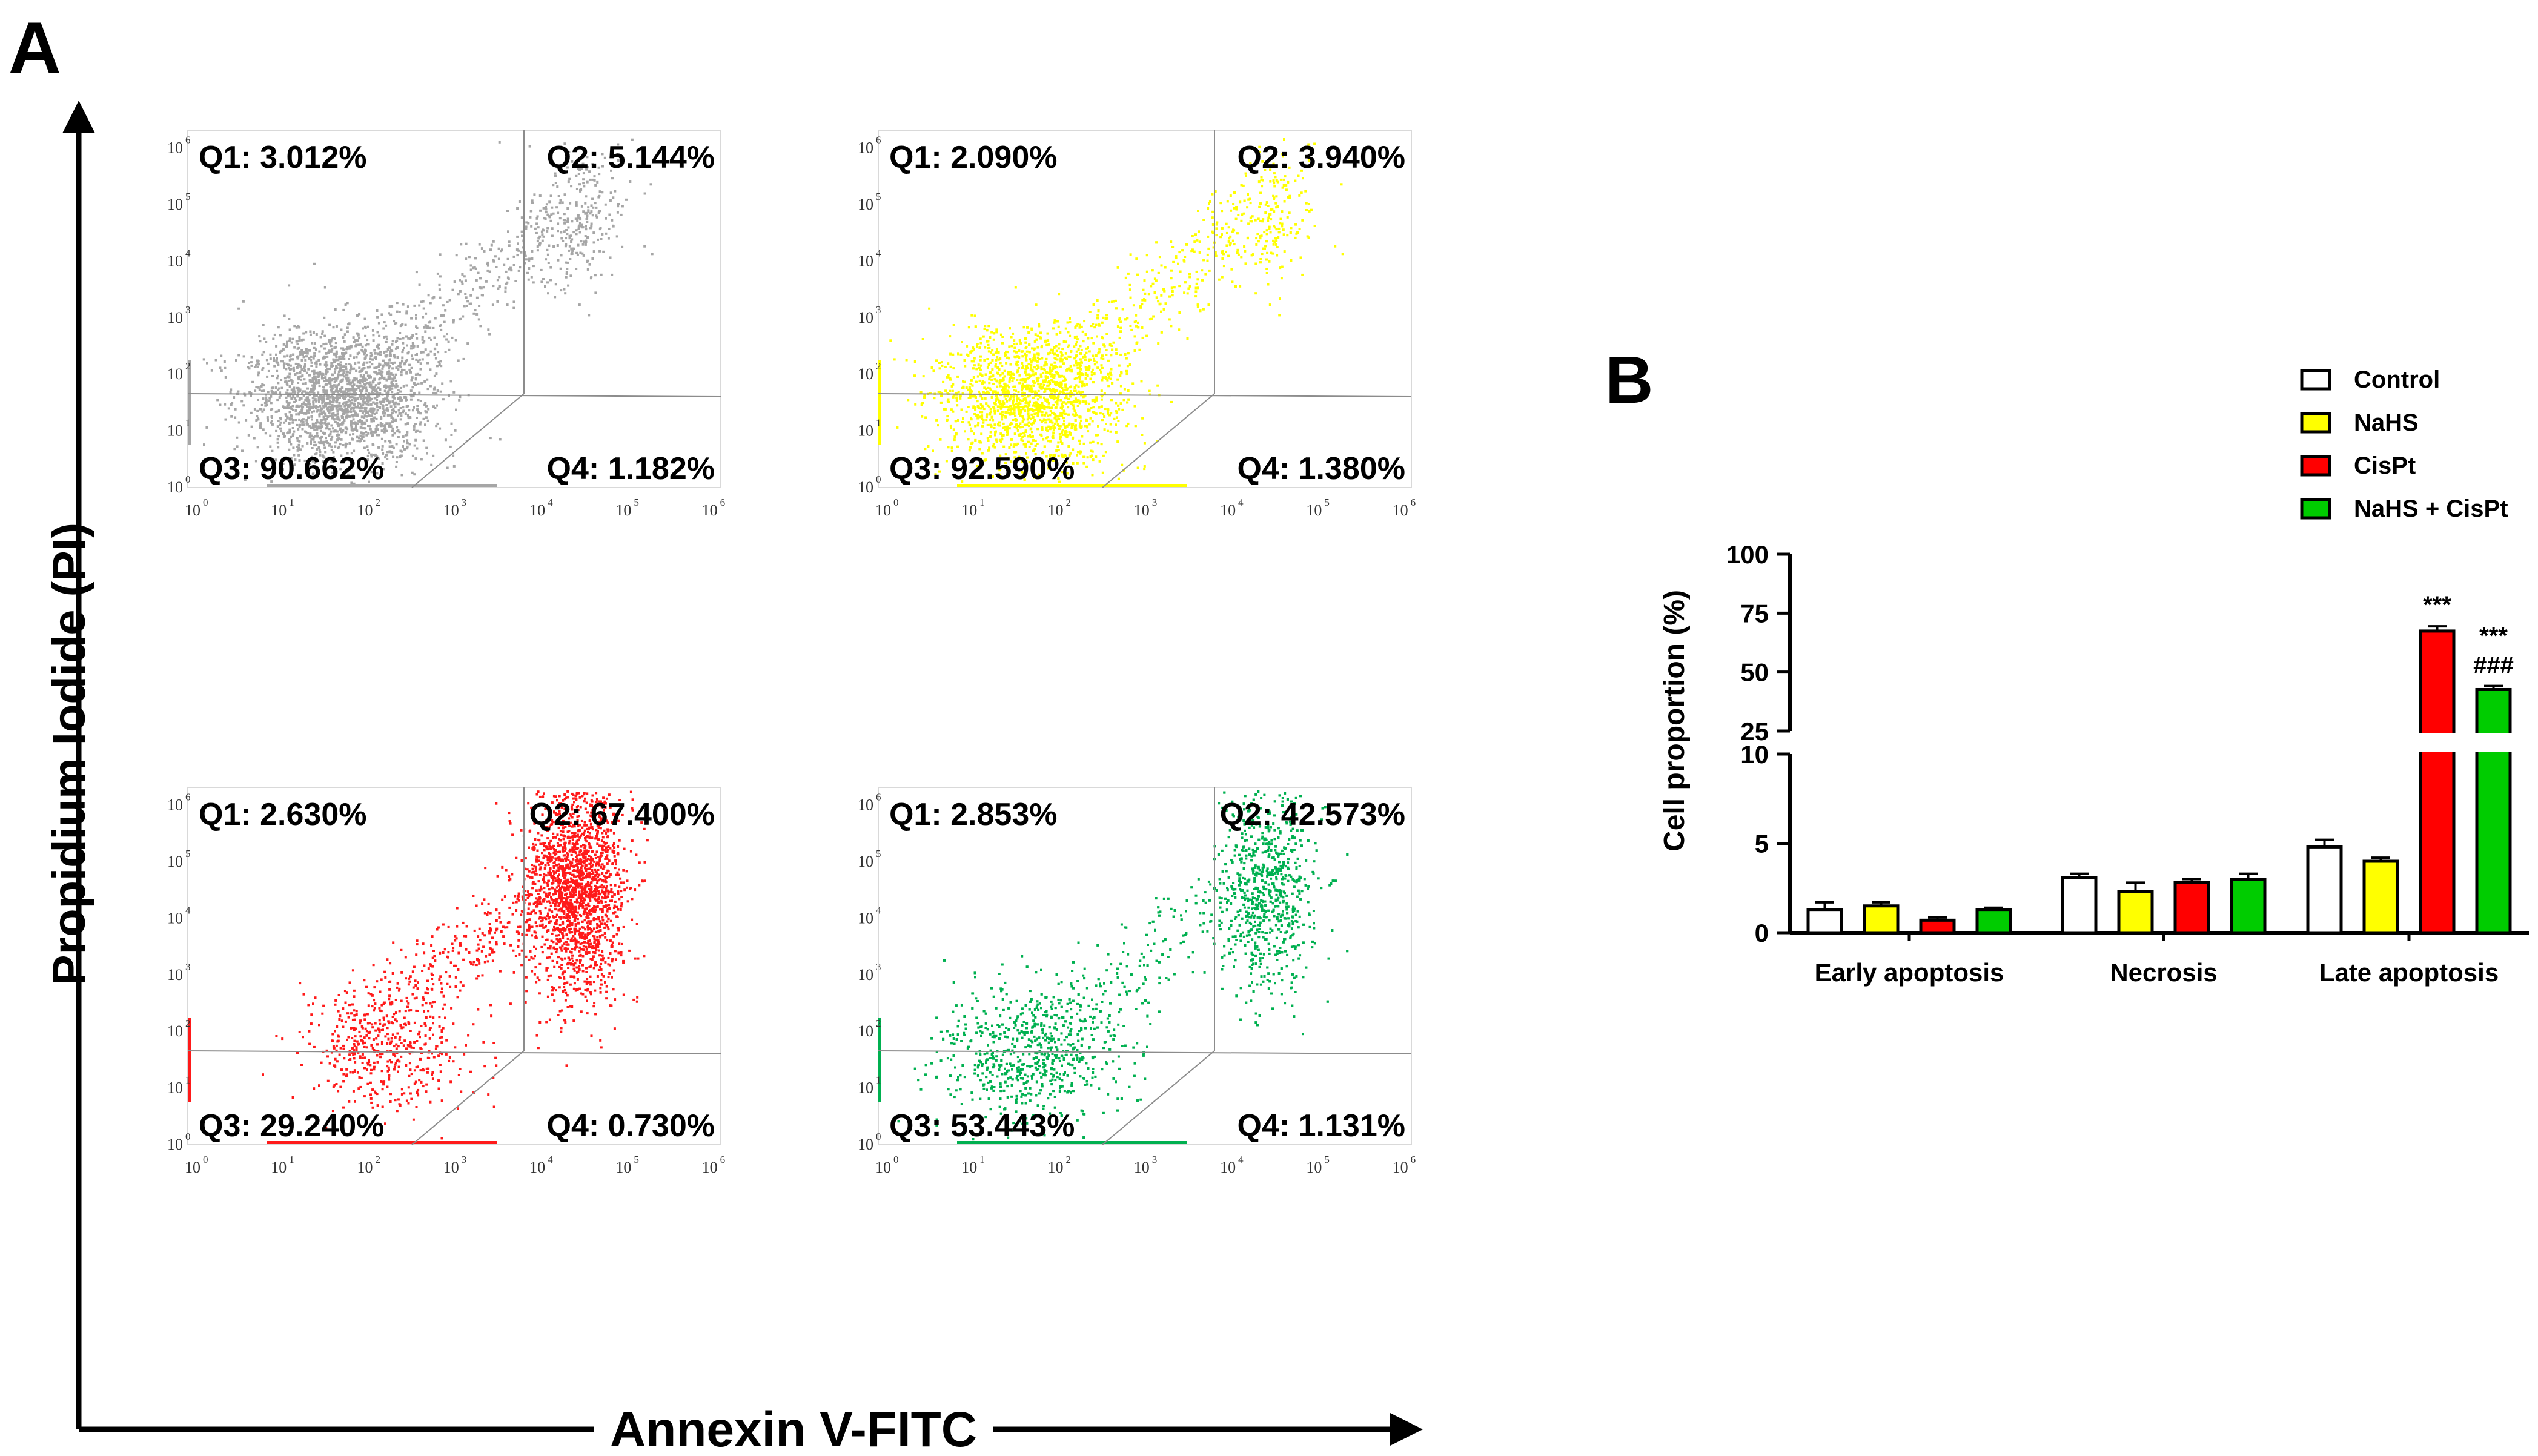  I want to click on gate-horizontal, so click(454, 1052).